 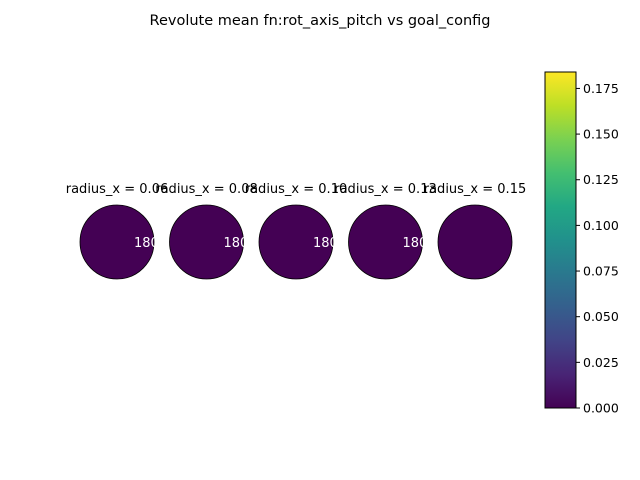 I want to click on colorbar-tick-label-5: 0.125, so click(x=601, y=179).